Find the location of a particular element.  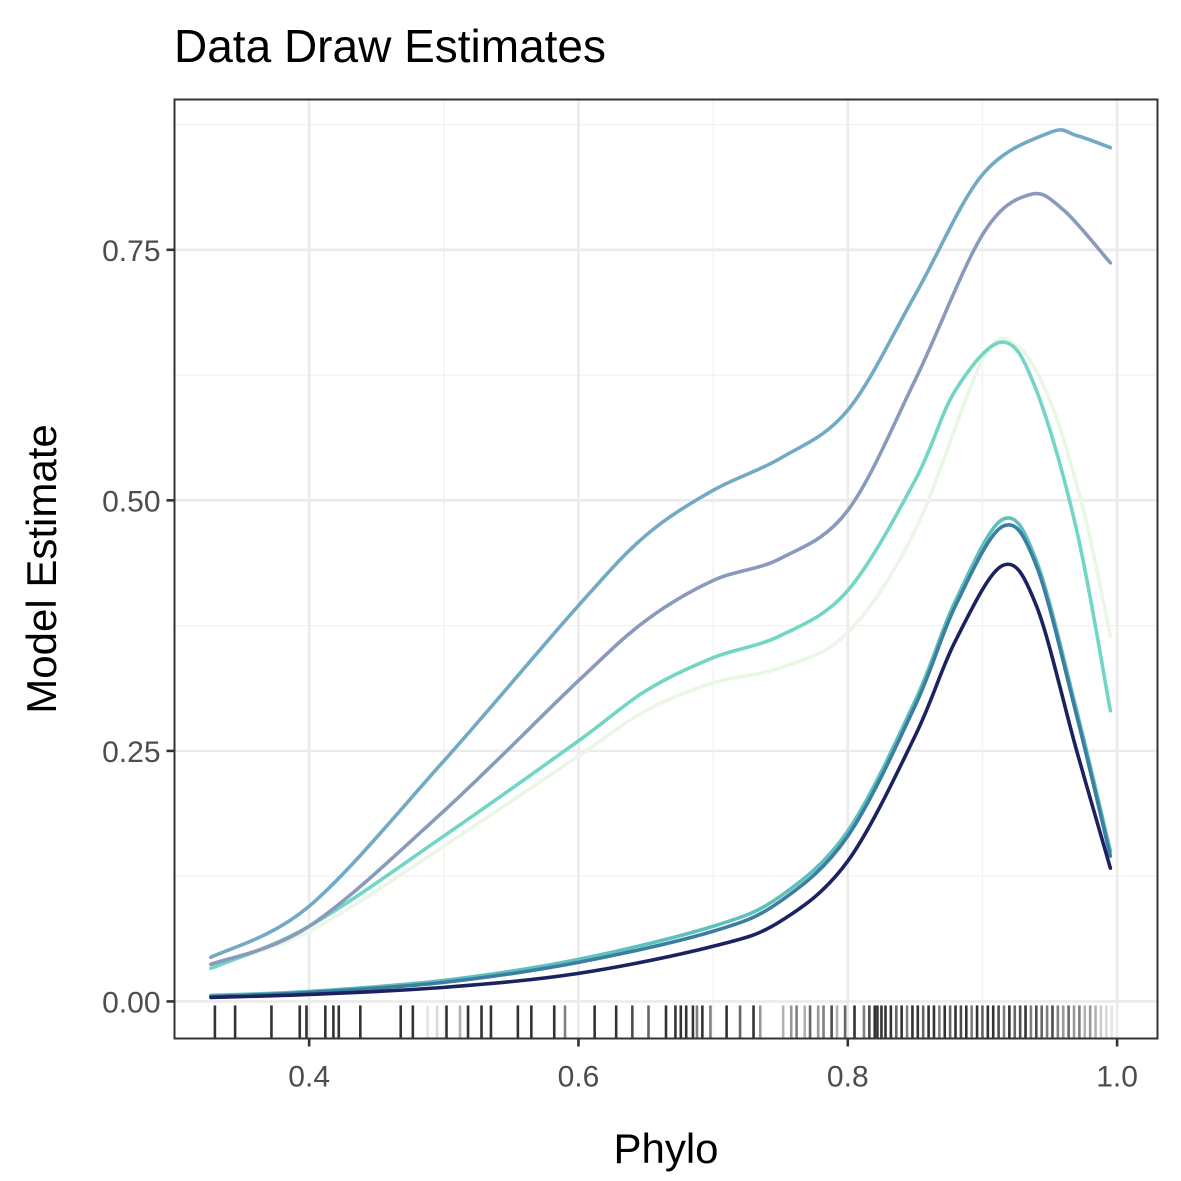

y-tick-label: 0.00 is located at coordinates (131, 1002).